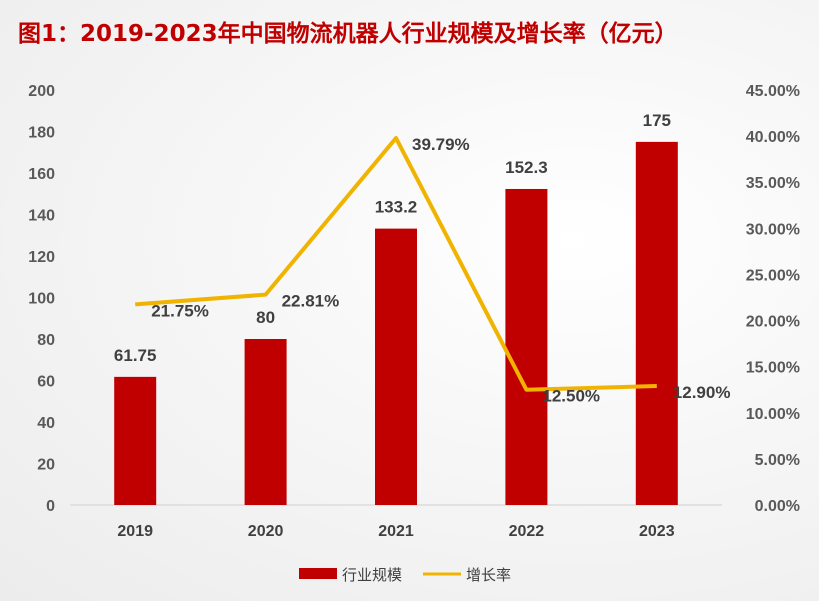  What do you see at coordinates (527, 531) in the screenshot?
I see `x-category-label: 2022` at bounding box center [527, 531].